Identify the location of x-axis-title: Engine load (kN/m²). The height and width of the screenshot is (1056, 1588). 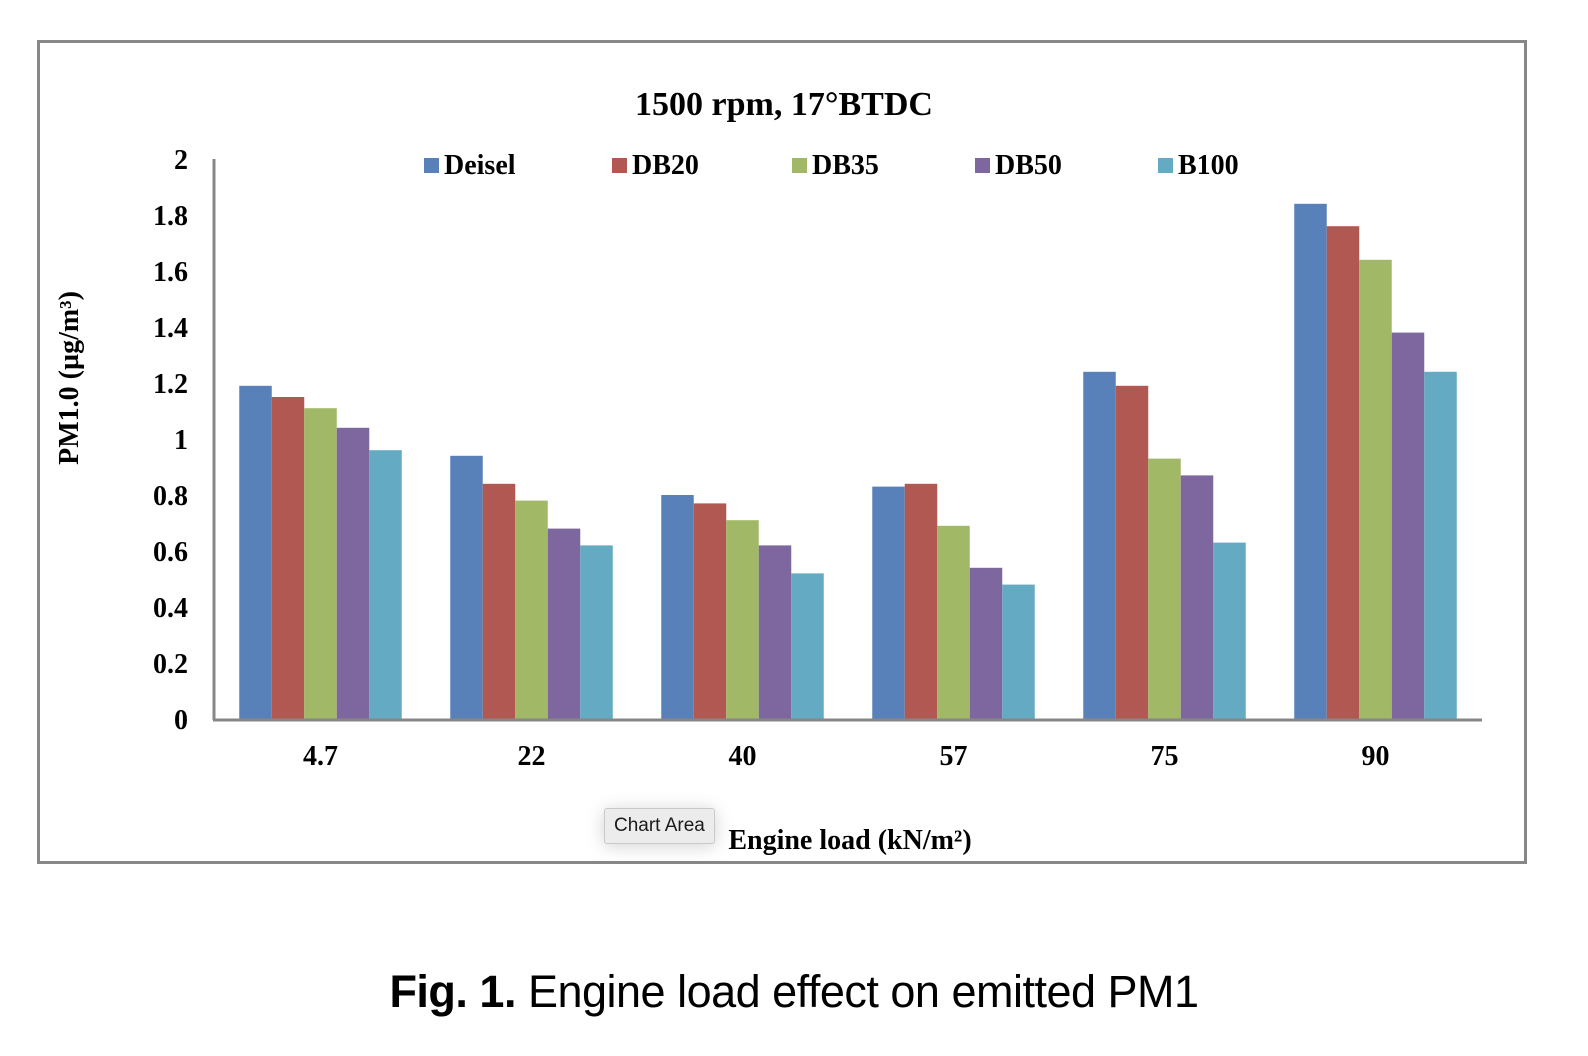
(849, 840).